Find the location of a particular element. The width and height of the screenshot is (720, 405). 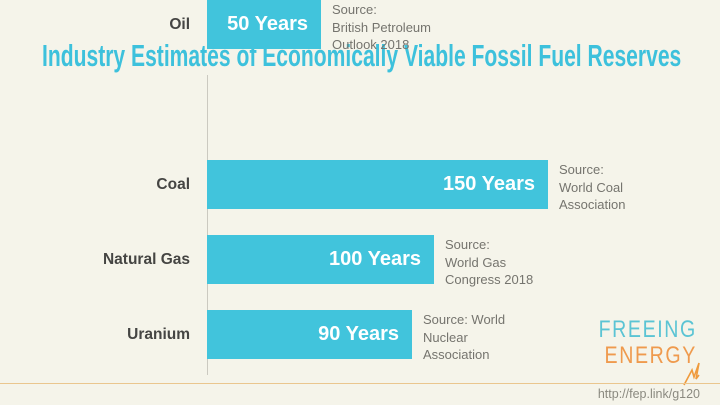

bar-value-label: 90 Years is located at coordinates (358, 334).